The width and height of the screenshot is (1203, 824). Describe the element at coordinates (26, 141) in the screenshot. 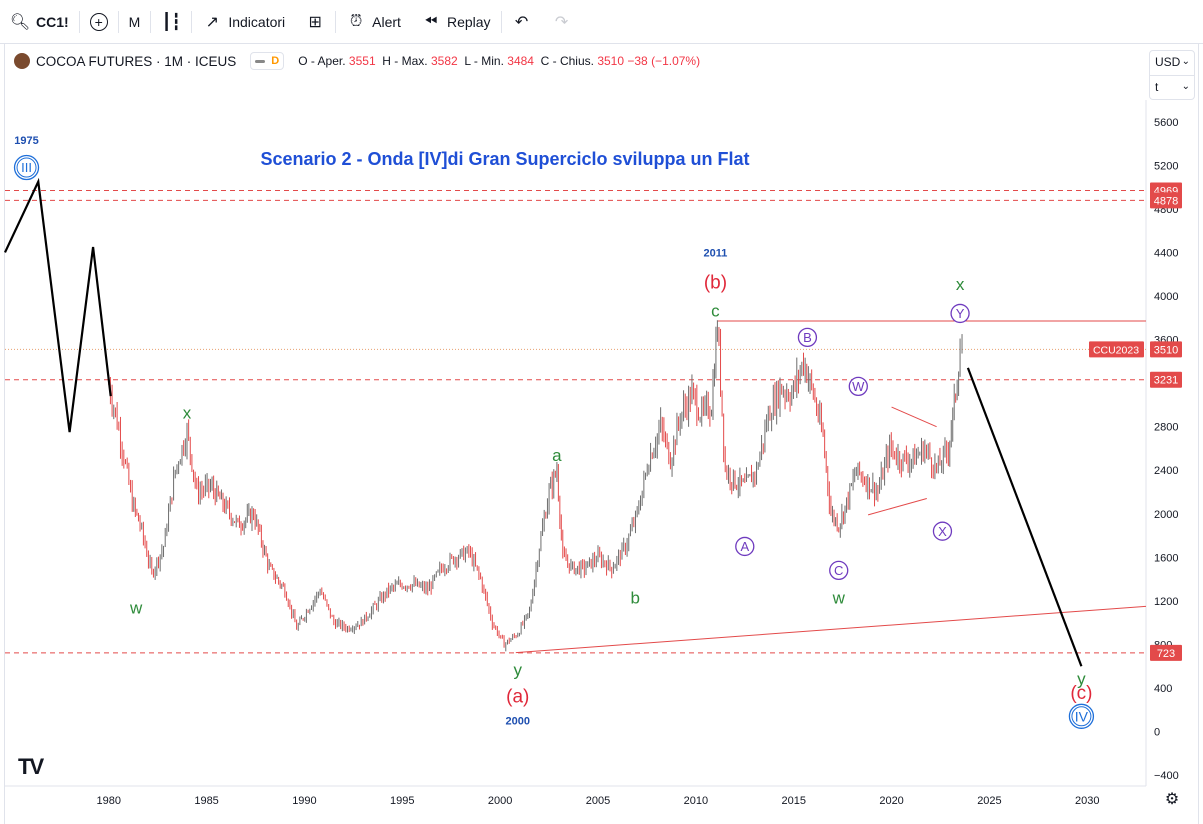

I see `wave-label: 1975` at that location.